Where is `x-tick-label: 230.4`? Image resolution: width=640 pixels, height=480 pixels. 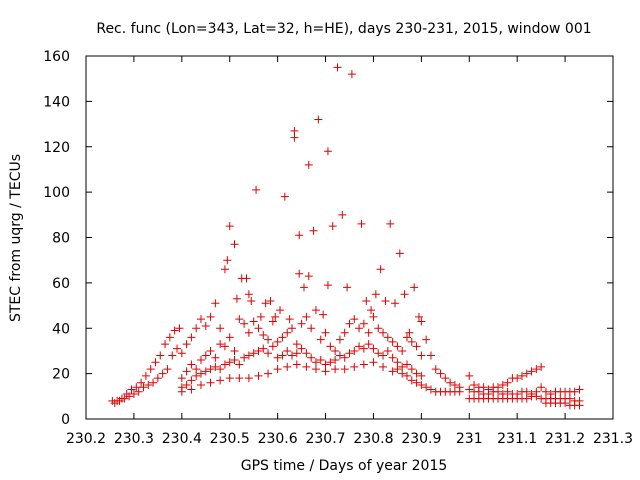
x-tick-label: 230.4 is located at coordinates (182, 439).